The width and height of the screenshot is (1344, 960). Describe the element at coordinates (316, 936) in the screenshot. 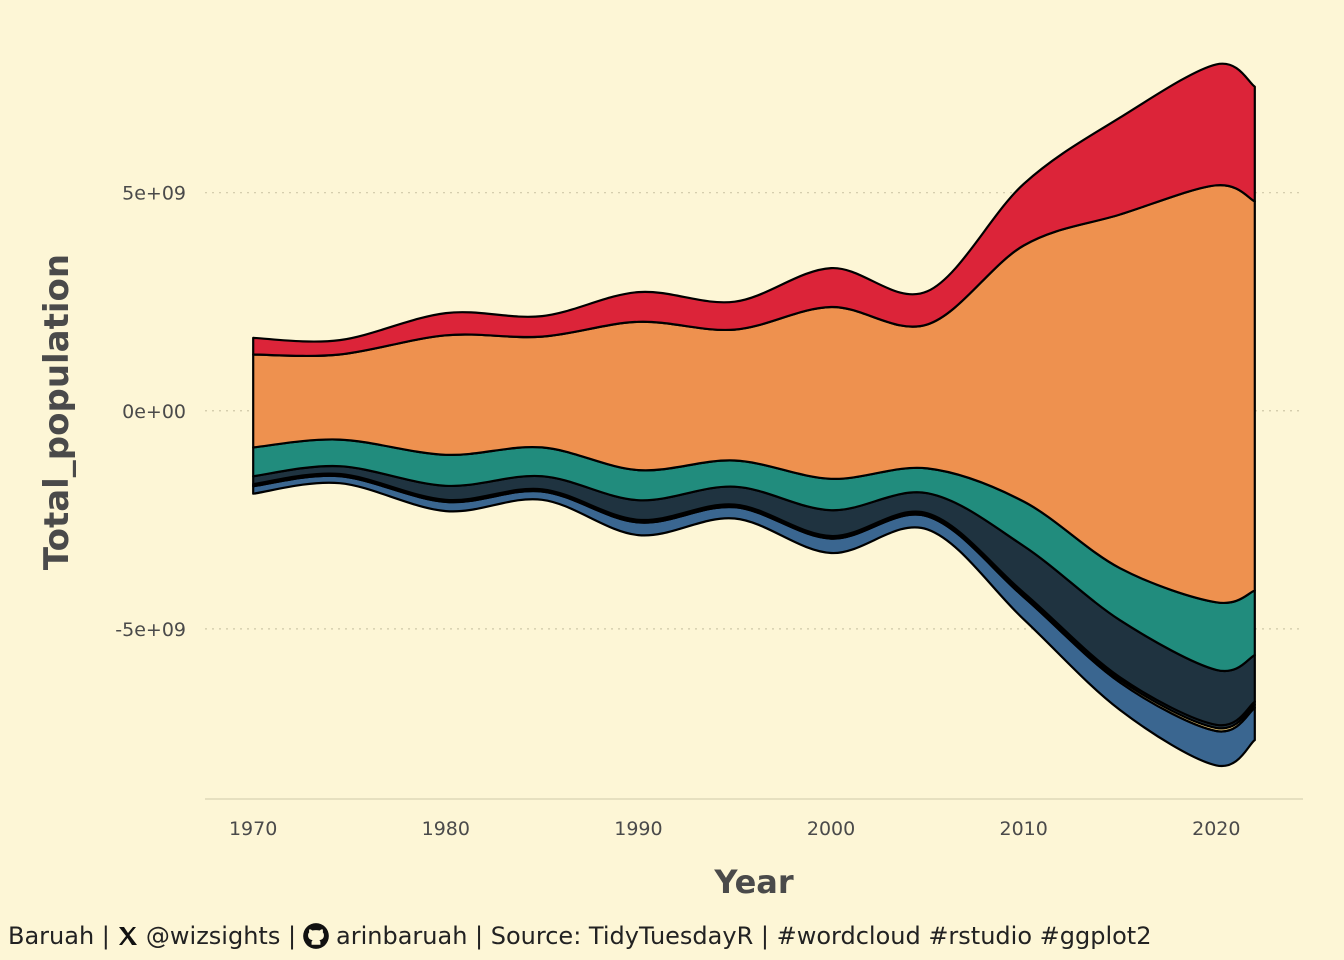

I see `github-icon` at that location.